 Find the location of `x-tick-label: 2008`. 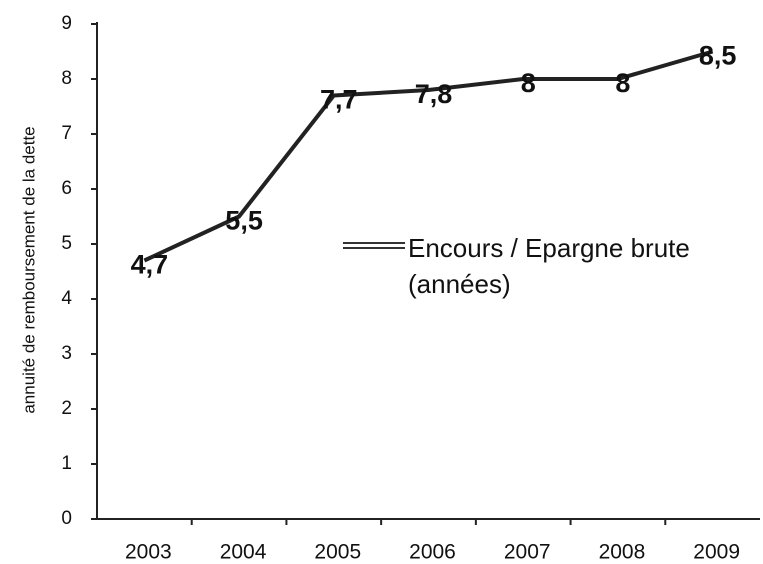

x-tick-label: 2008 is located at coordinates (622, 552).